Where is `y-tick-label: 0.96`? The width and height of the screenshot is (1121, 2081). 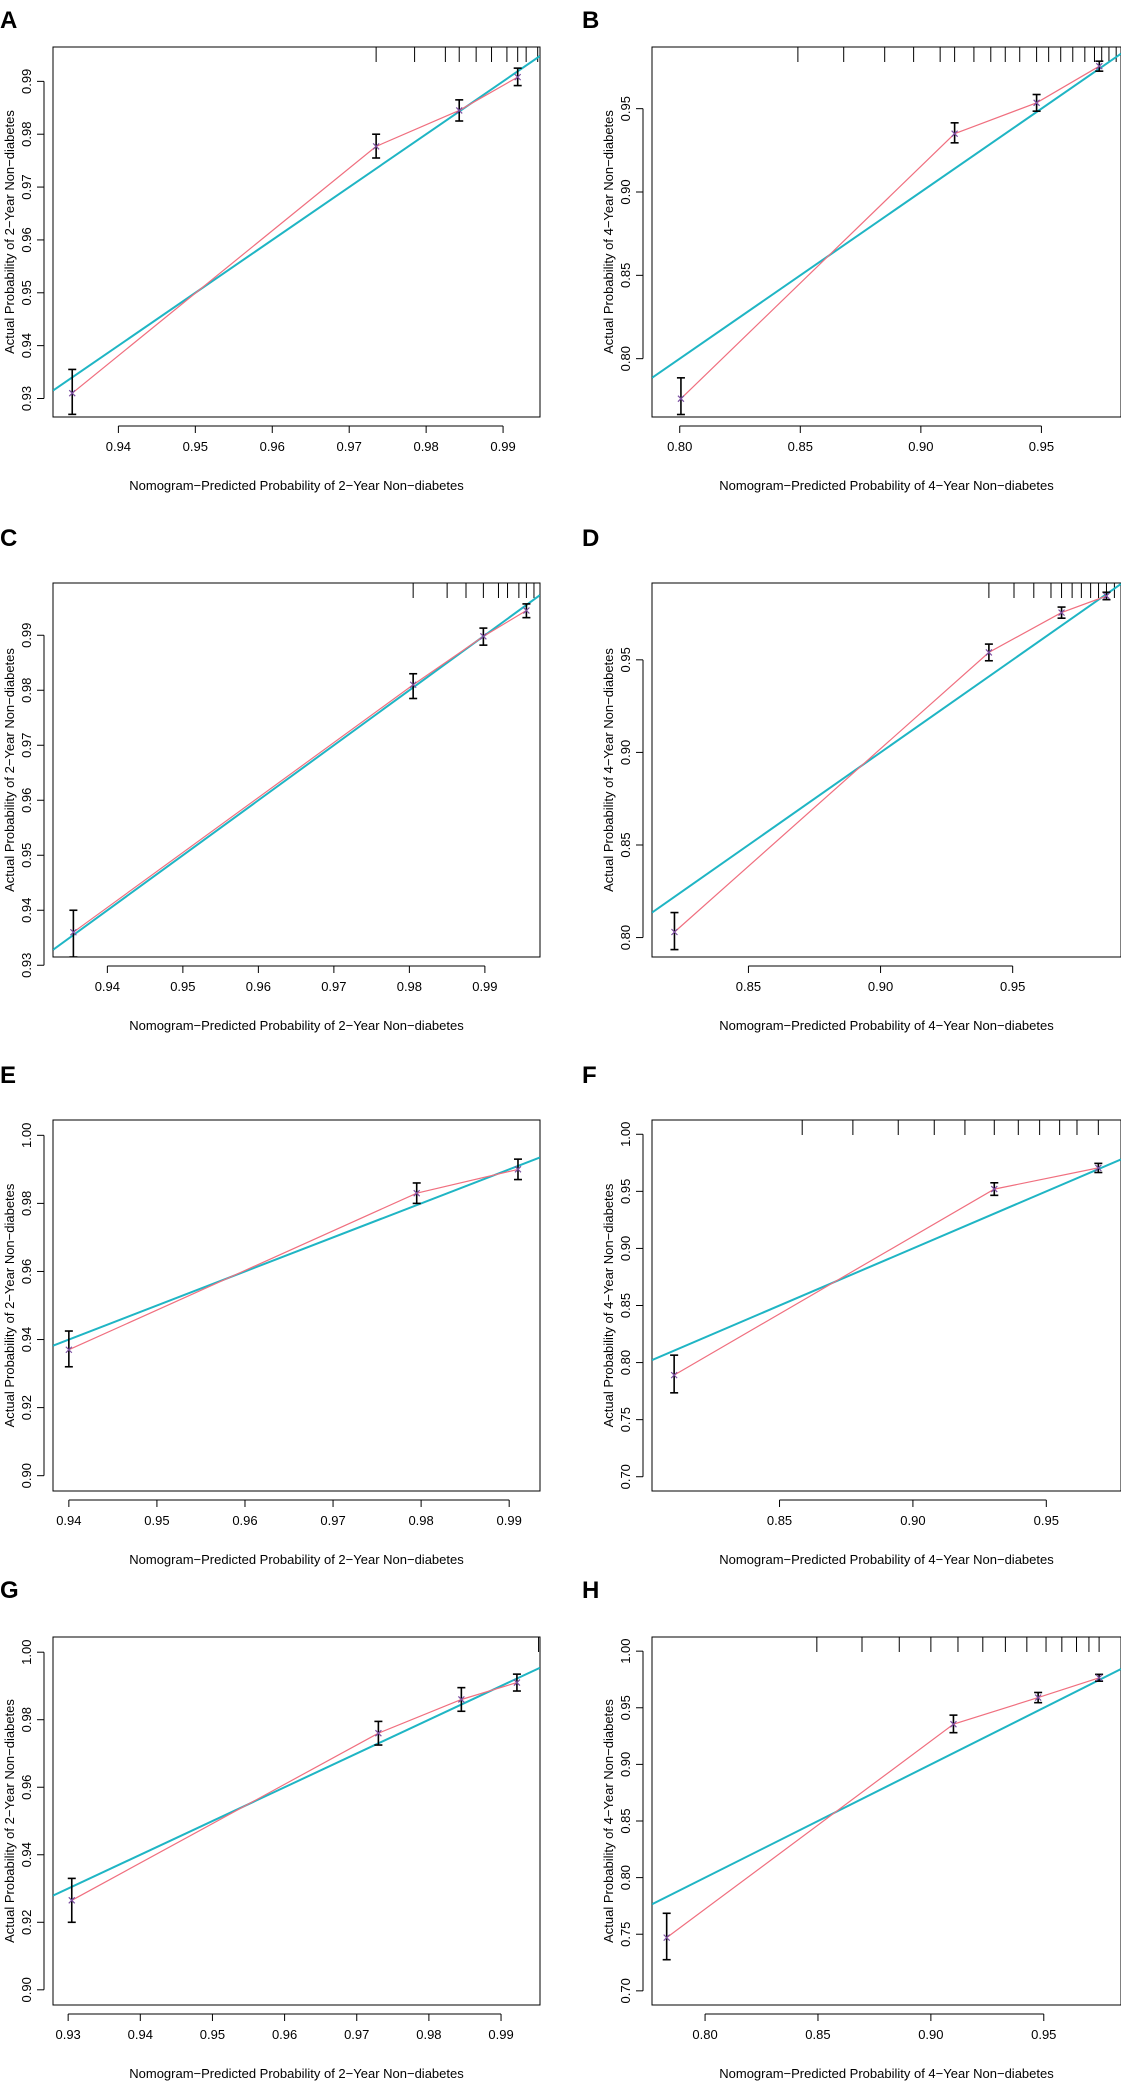 y-tick-label: 0.96 is located at coordinates (26, 239).